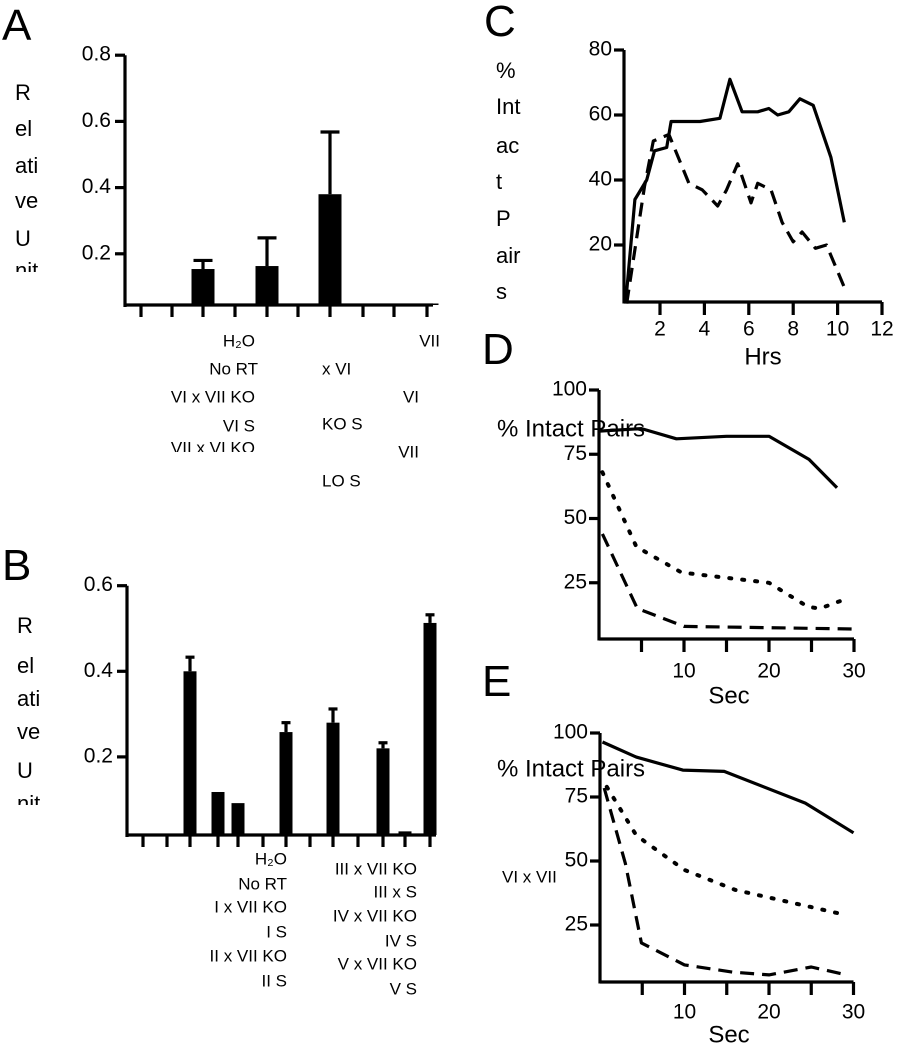  What do you see at coordinates (496, 681) in the screenshot?
I see `panel-label-e: E` at bounding box center [496, 681].